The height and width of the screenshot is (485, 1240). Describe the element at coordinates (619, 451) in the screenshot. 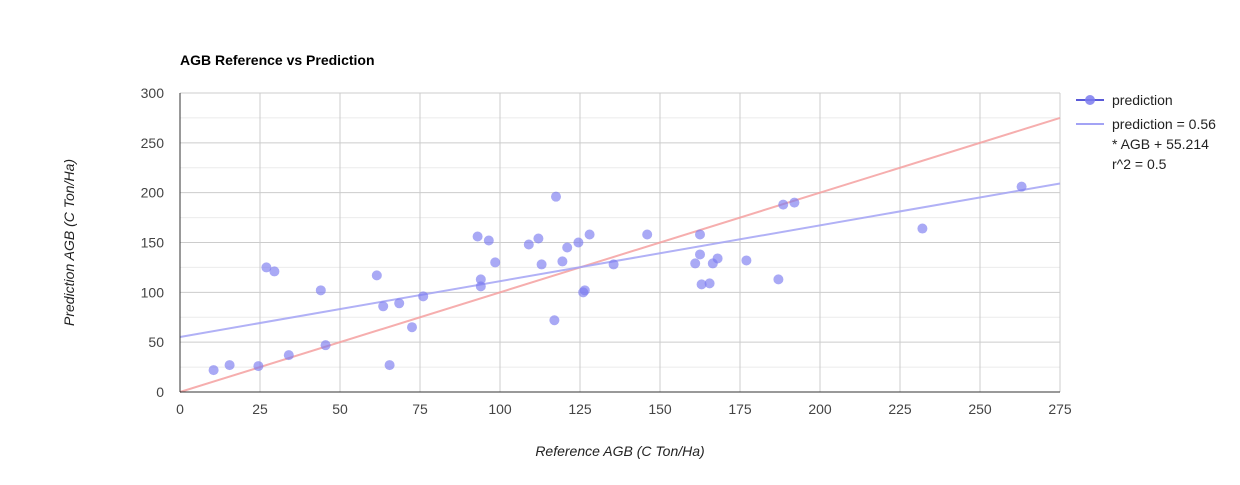

I see `x-axis-title: Reference AGB (C Ton/Ha)` at that location.